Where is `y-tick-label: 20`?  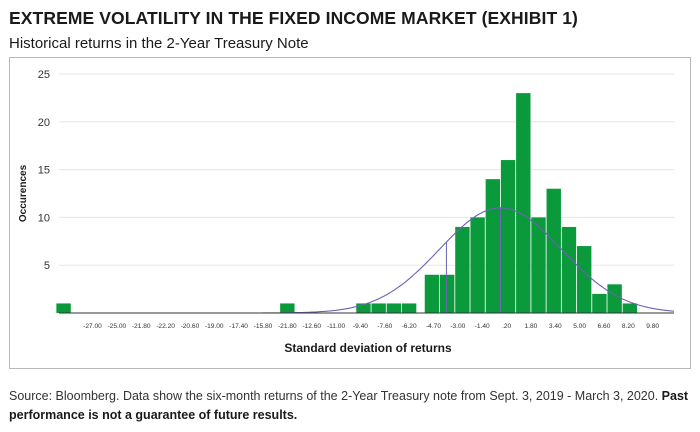
y-tick-label: 20 is located at coordinates (44, 123).